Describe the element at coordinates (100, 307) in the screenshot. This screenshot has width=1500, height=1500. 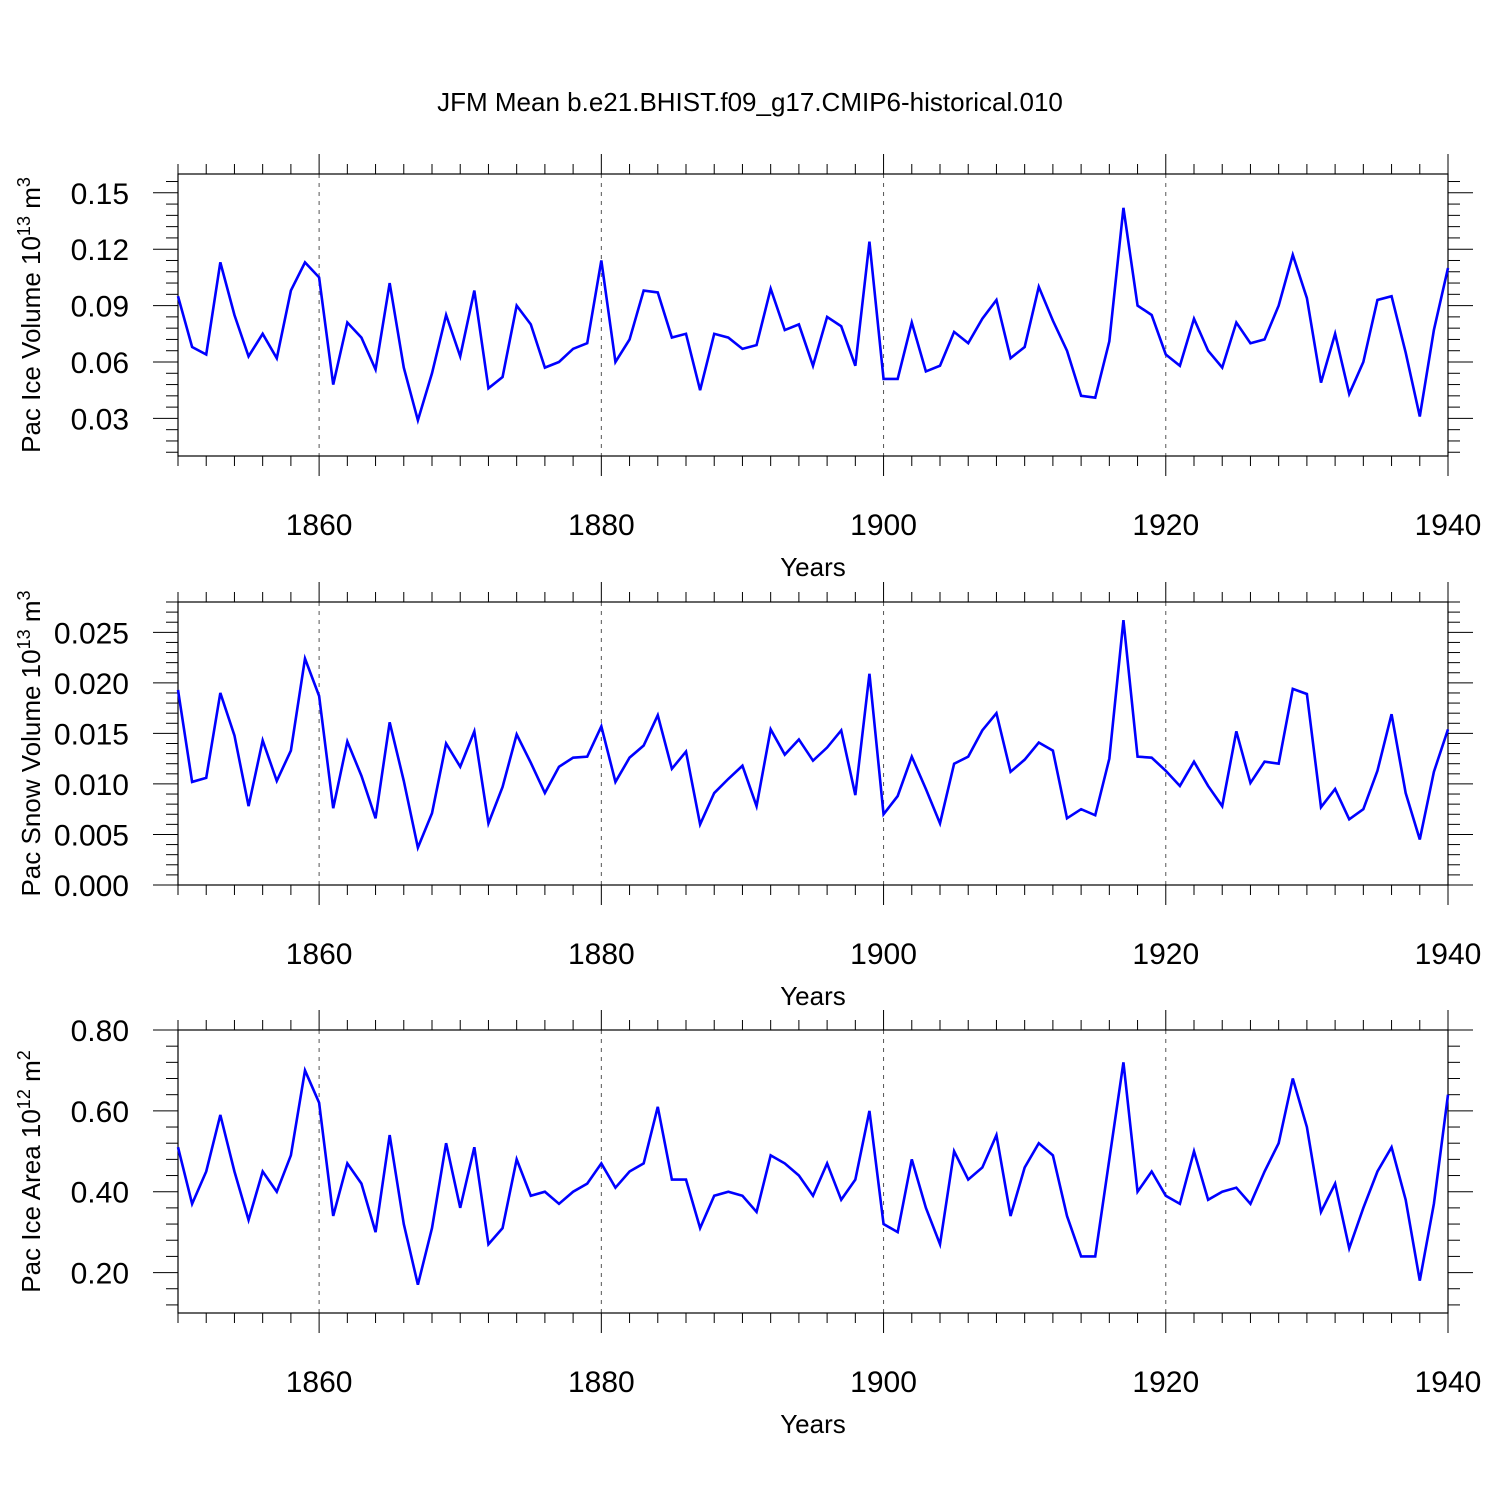
I see `y-tick-label: 0.09` at that location.